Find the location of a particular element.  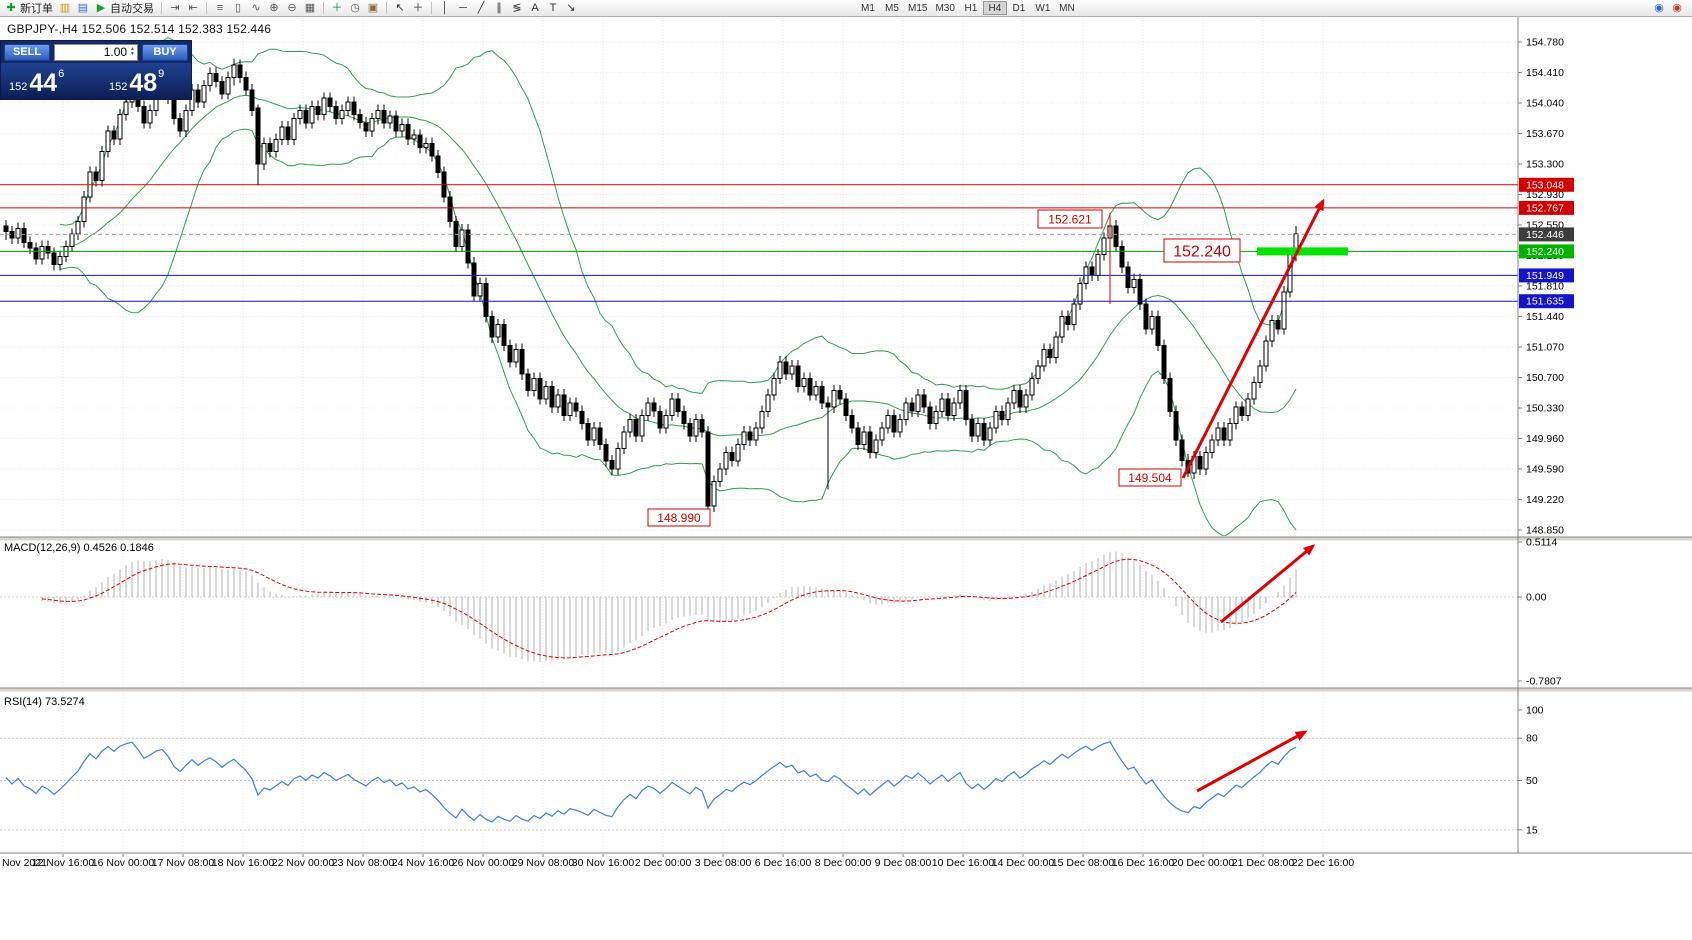

svg-text: 17 Nov 08:00 is located at coordinates (183, 863).